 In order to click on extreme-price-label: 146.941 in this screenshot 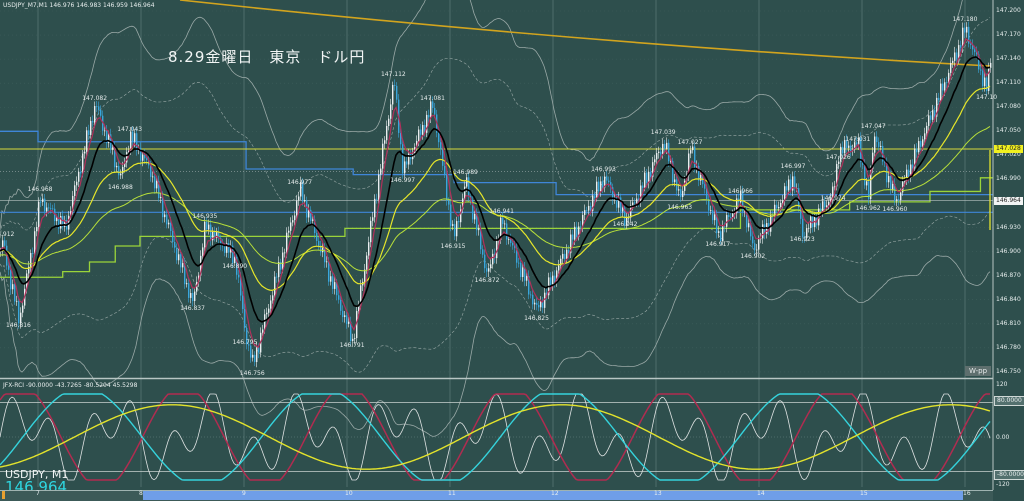, I will do `click(501, 211)`.